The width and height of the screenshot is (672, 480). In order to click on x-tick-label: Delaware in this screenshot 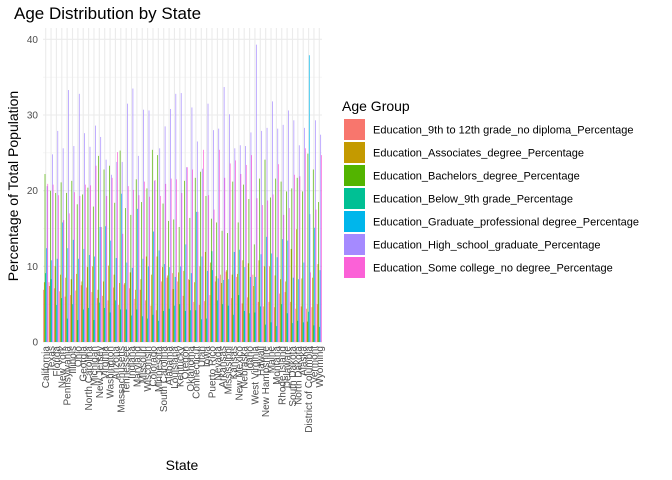, I will do `click(288, 367)`.